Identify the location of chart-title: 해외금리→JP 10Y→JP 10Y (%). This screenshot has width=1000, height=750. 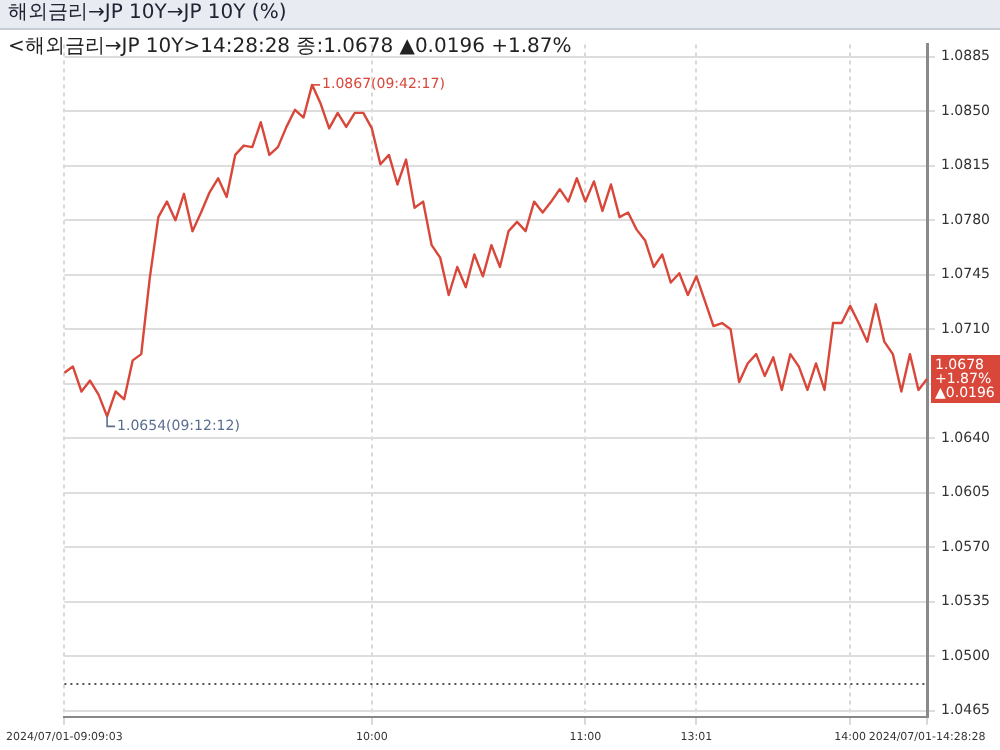
(500, 15).